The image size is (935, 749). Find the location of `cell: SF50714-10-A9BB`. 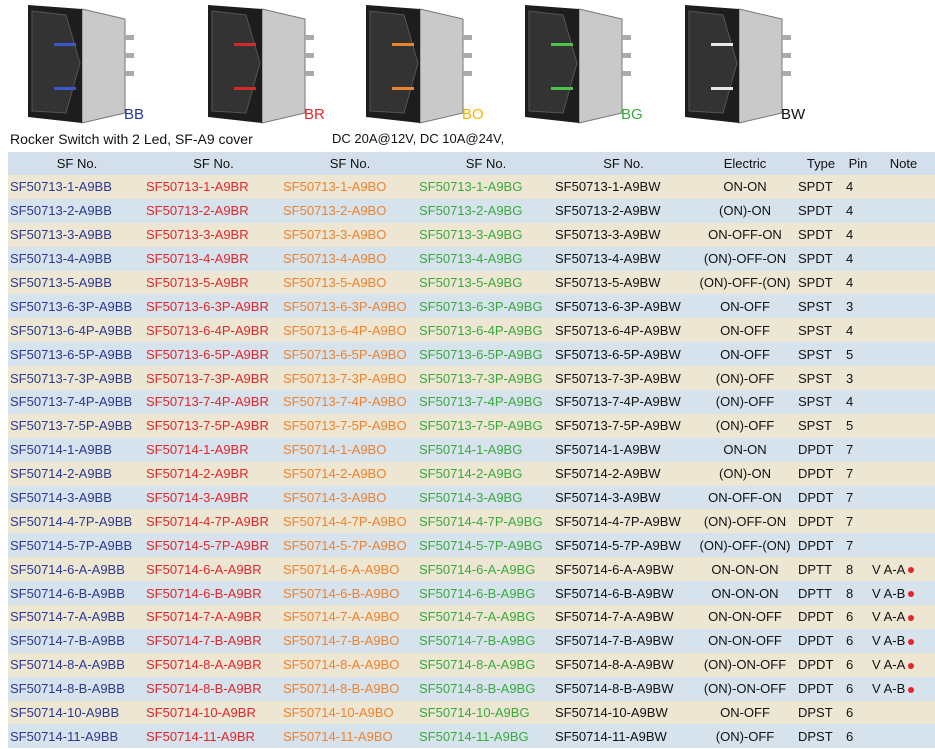

cell: SF50714-10-A9BB is located at coordinates (65, 713).